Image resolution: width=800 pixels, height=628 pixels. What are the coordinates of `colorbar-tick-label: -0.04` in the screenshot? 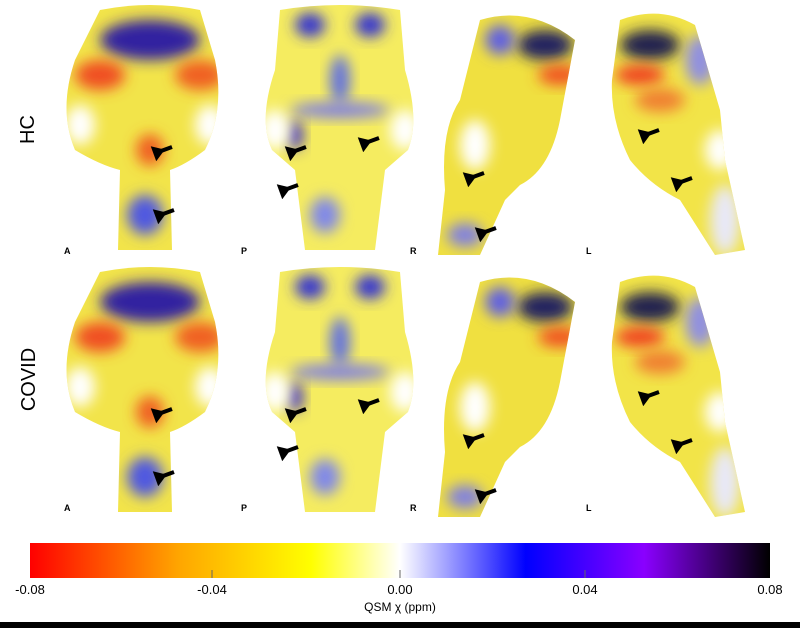 It's located at (212, 589).